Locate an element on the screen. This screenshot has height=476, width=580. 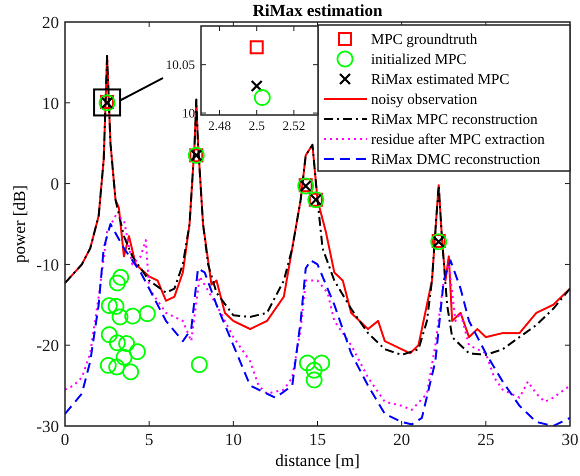
y-tick-label: -30 is located at coordinates (47, 426).